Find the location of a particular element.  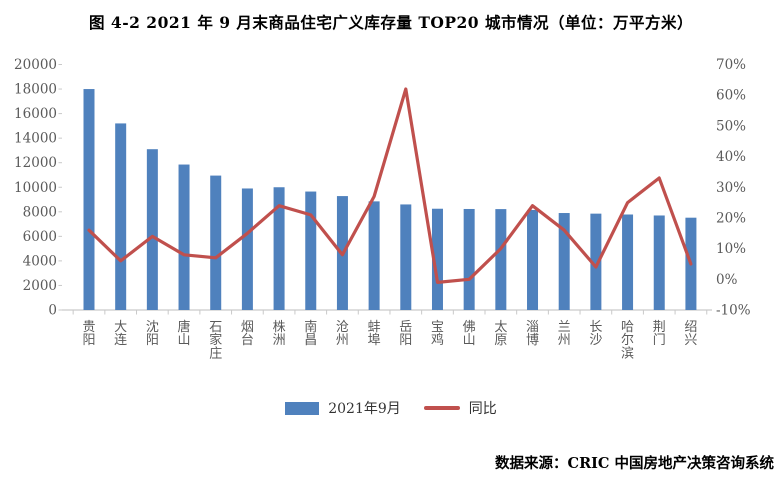

svg-text: 10000 is located at coordinates (35, 188).